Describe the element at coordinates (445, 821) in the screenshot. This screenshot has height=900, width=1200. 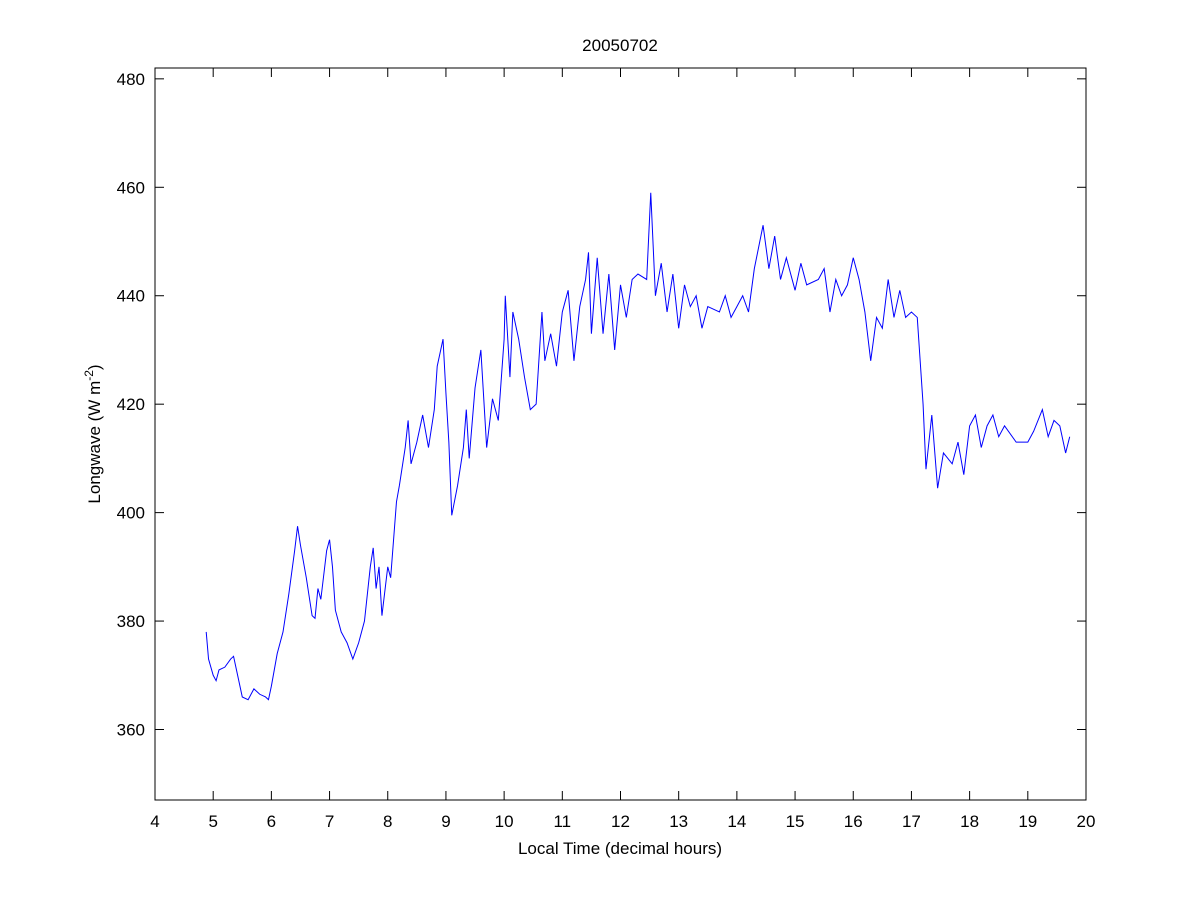
I see `x-tick-label: 9` at that location.